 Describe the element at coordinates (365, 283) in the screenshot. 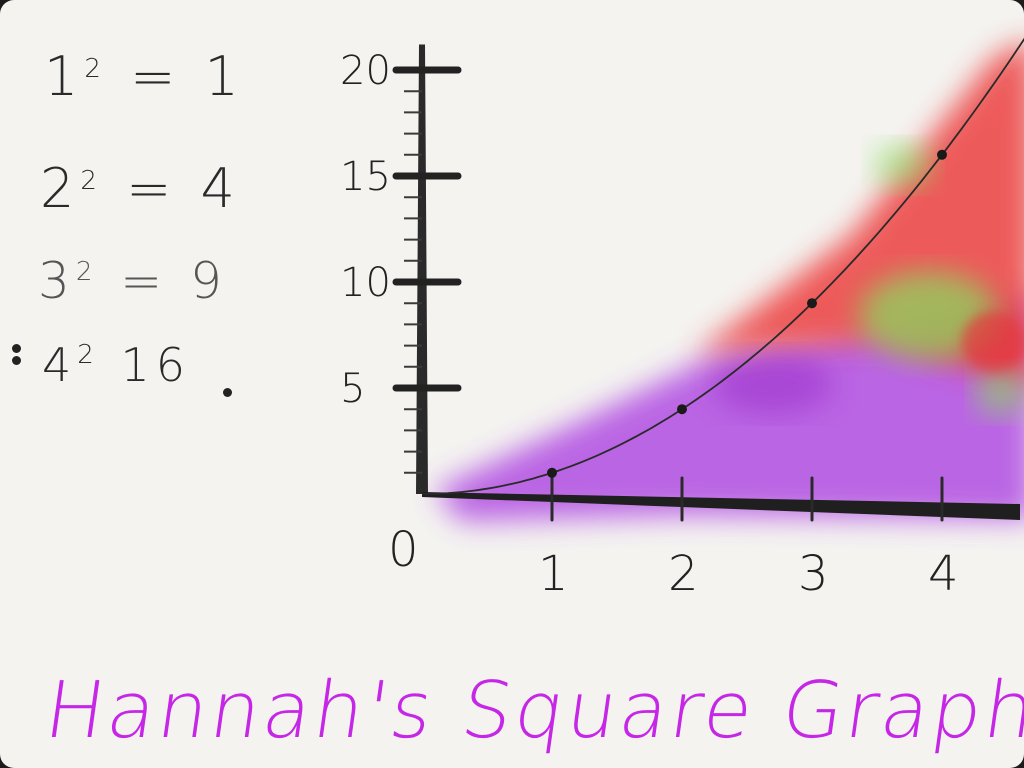

I see `y-tick-label: 10` at that location.